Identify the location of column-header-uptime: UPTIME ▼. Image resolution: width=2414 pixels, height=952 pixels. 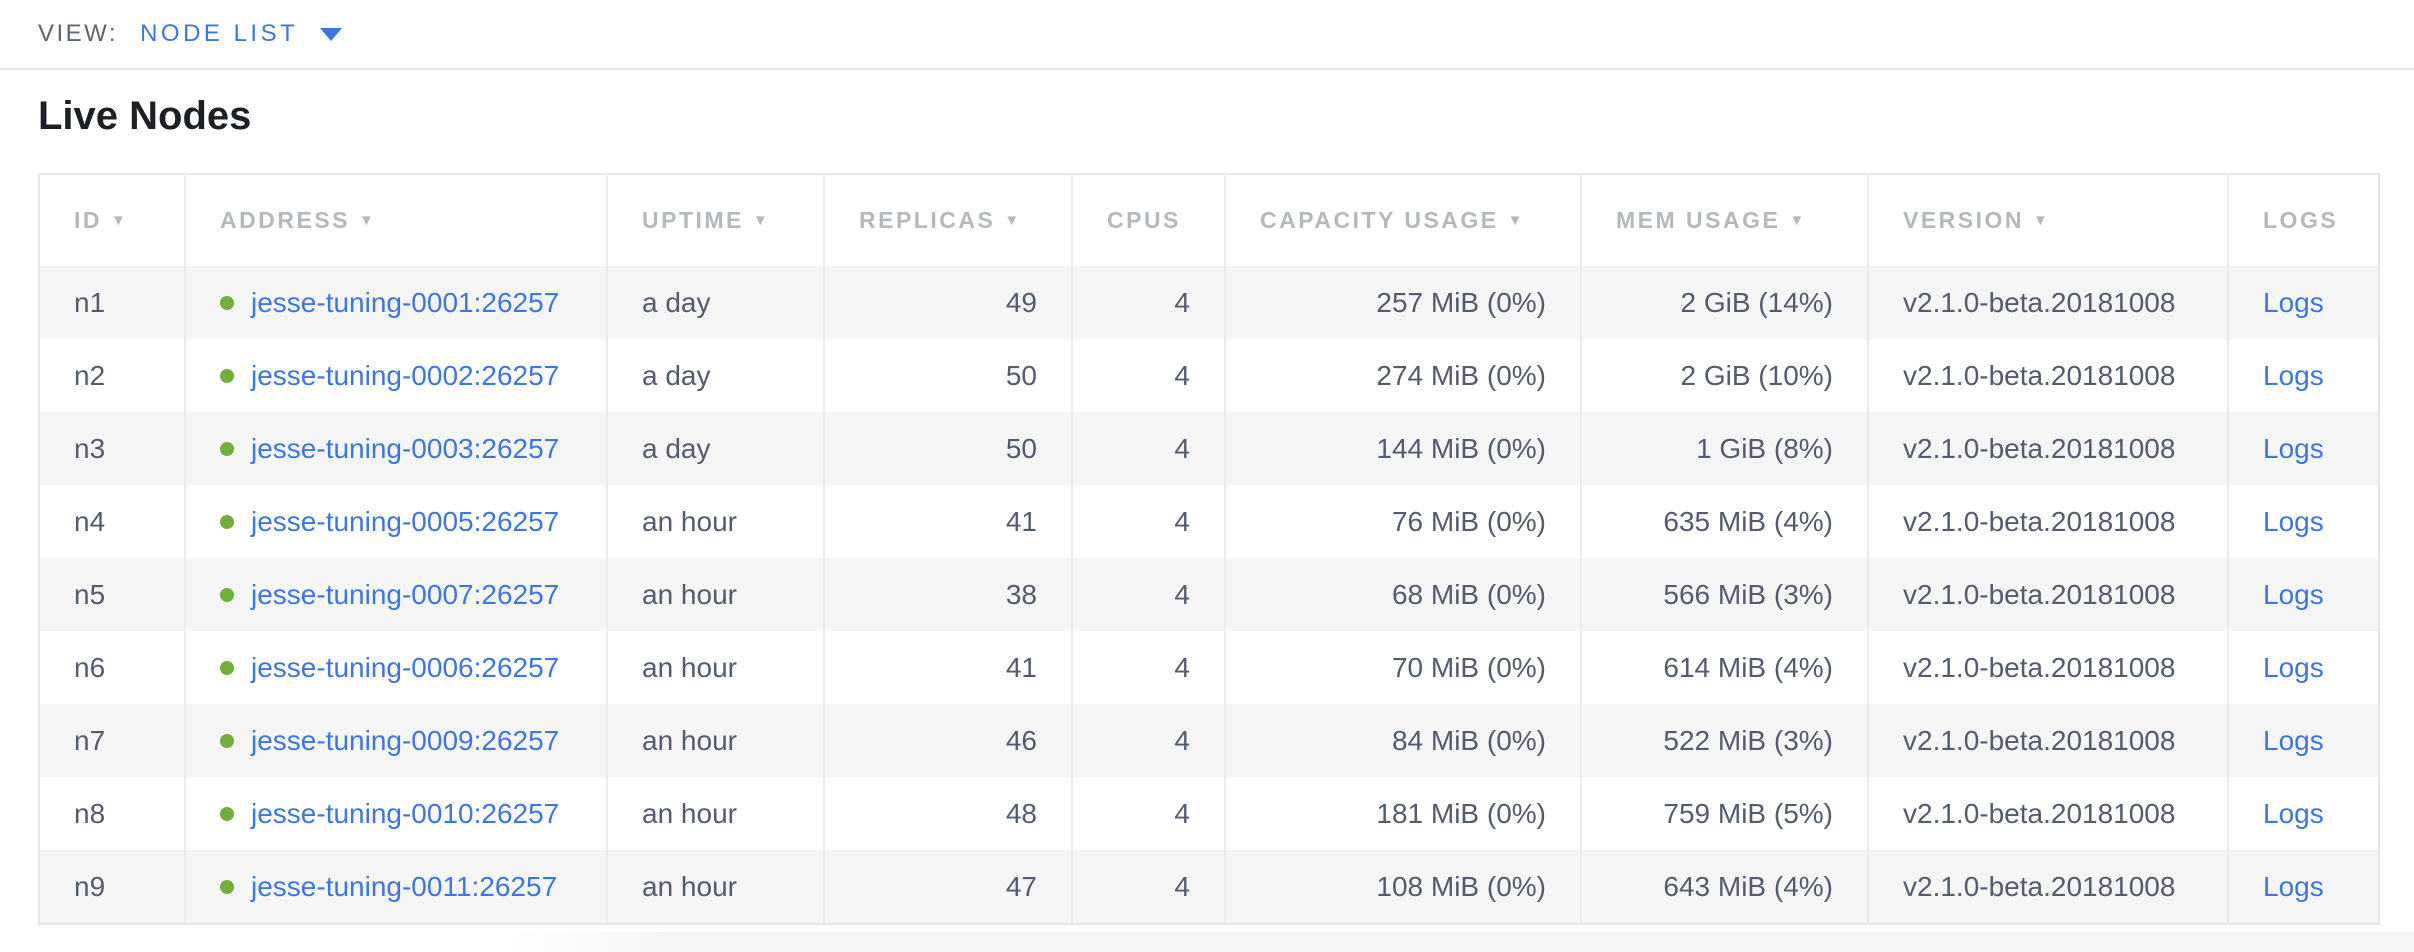
(716, 220).